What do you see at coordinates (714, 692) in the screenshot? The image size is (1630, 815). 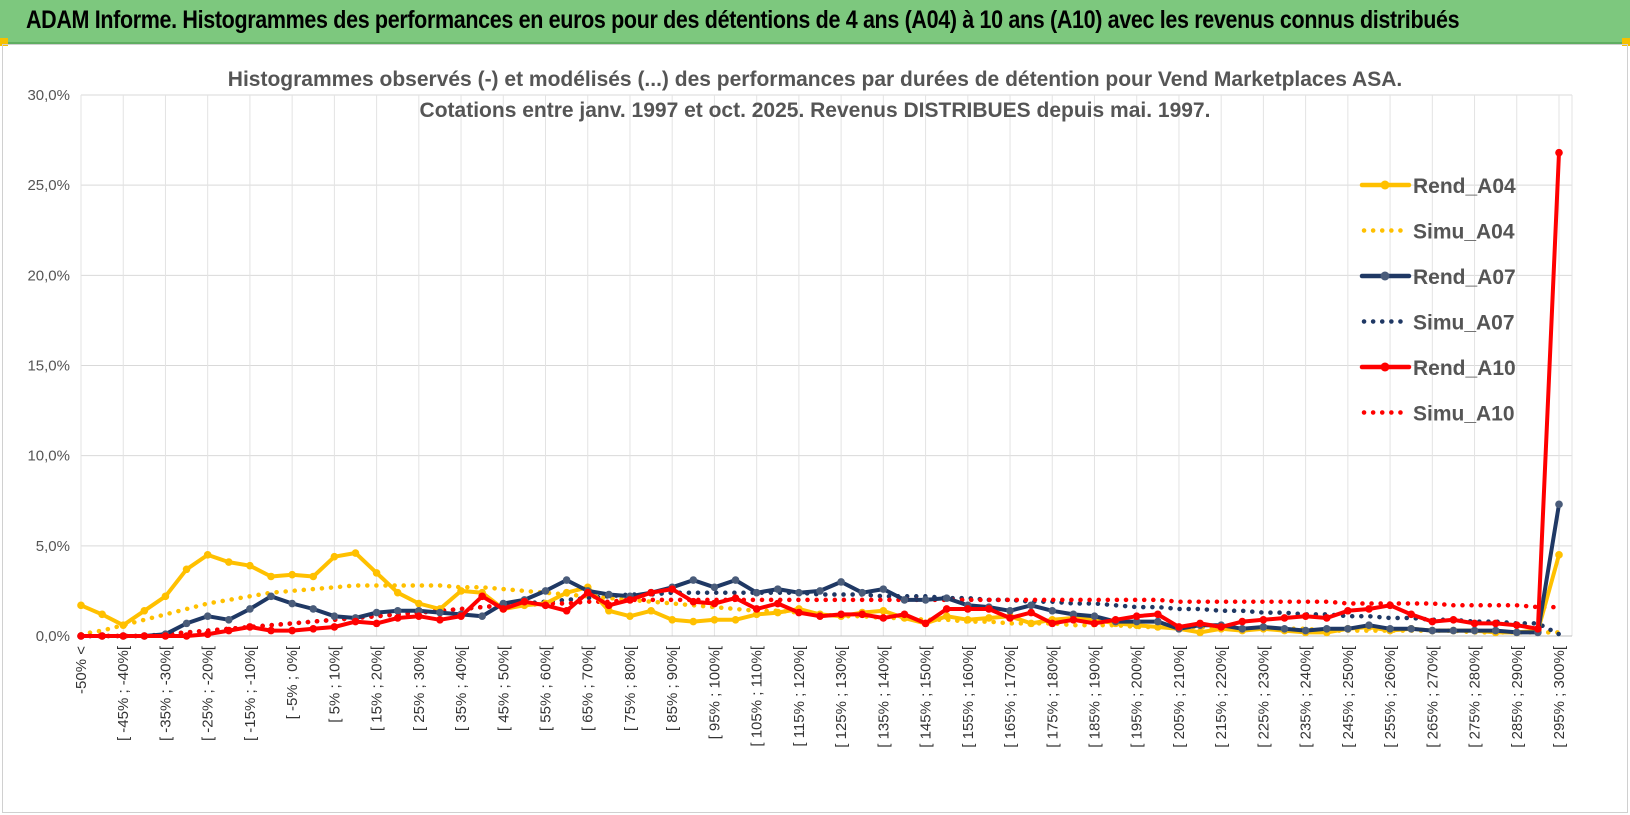 I see `x-tick-label: [ 95% ; 100%[` at bounding box center [714, 692].